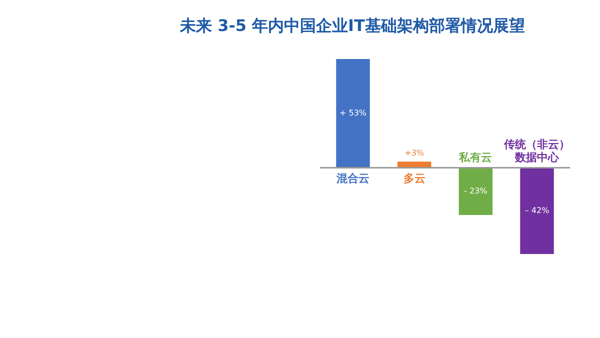 This screenshot has width=600, height=338. What do you see at coordinates (414, 178) in the screenshot?
I see `x-tick-label: 多云` at bounding box center [414, 178].